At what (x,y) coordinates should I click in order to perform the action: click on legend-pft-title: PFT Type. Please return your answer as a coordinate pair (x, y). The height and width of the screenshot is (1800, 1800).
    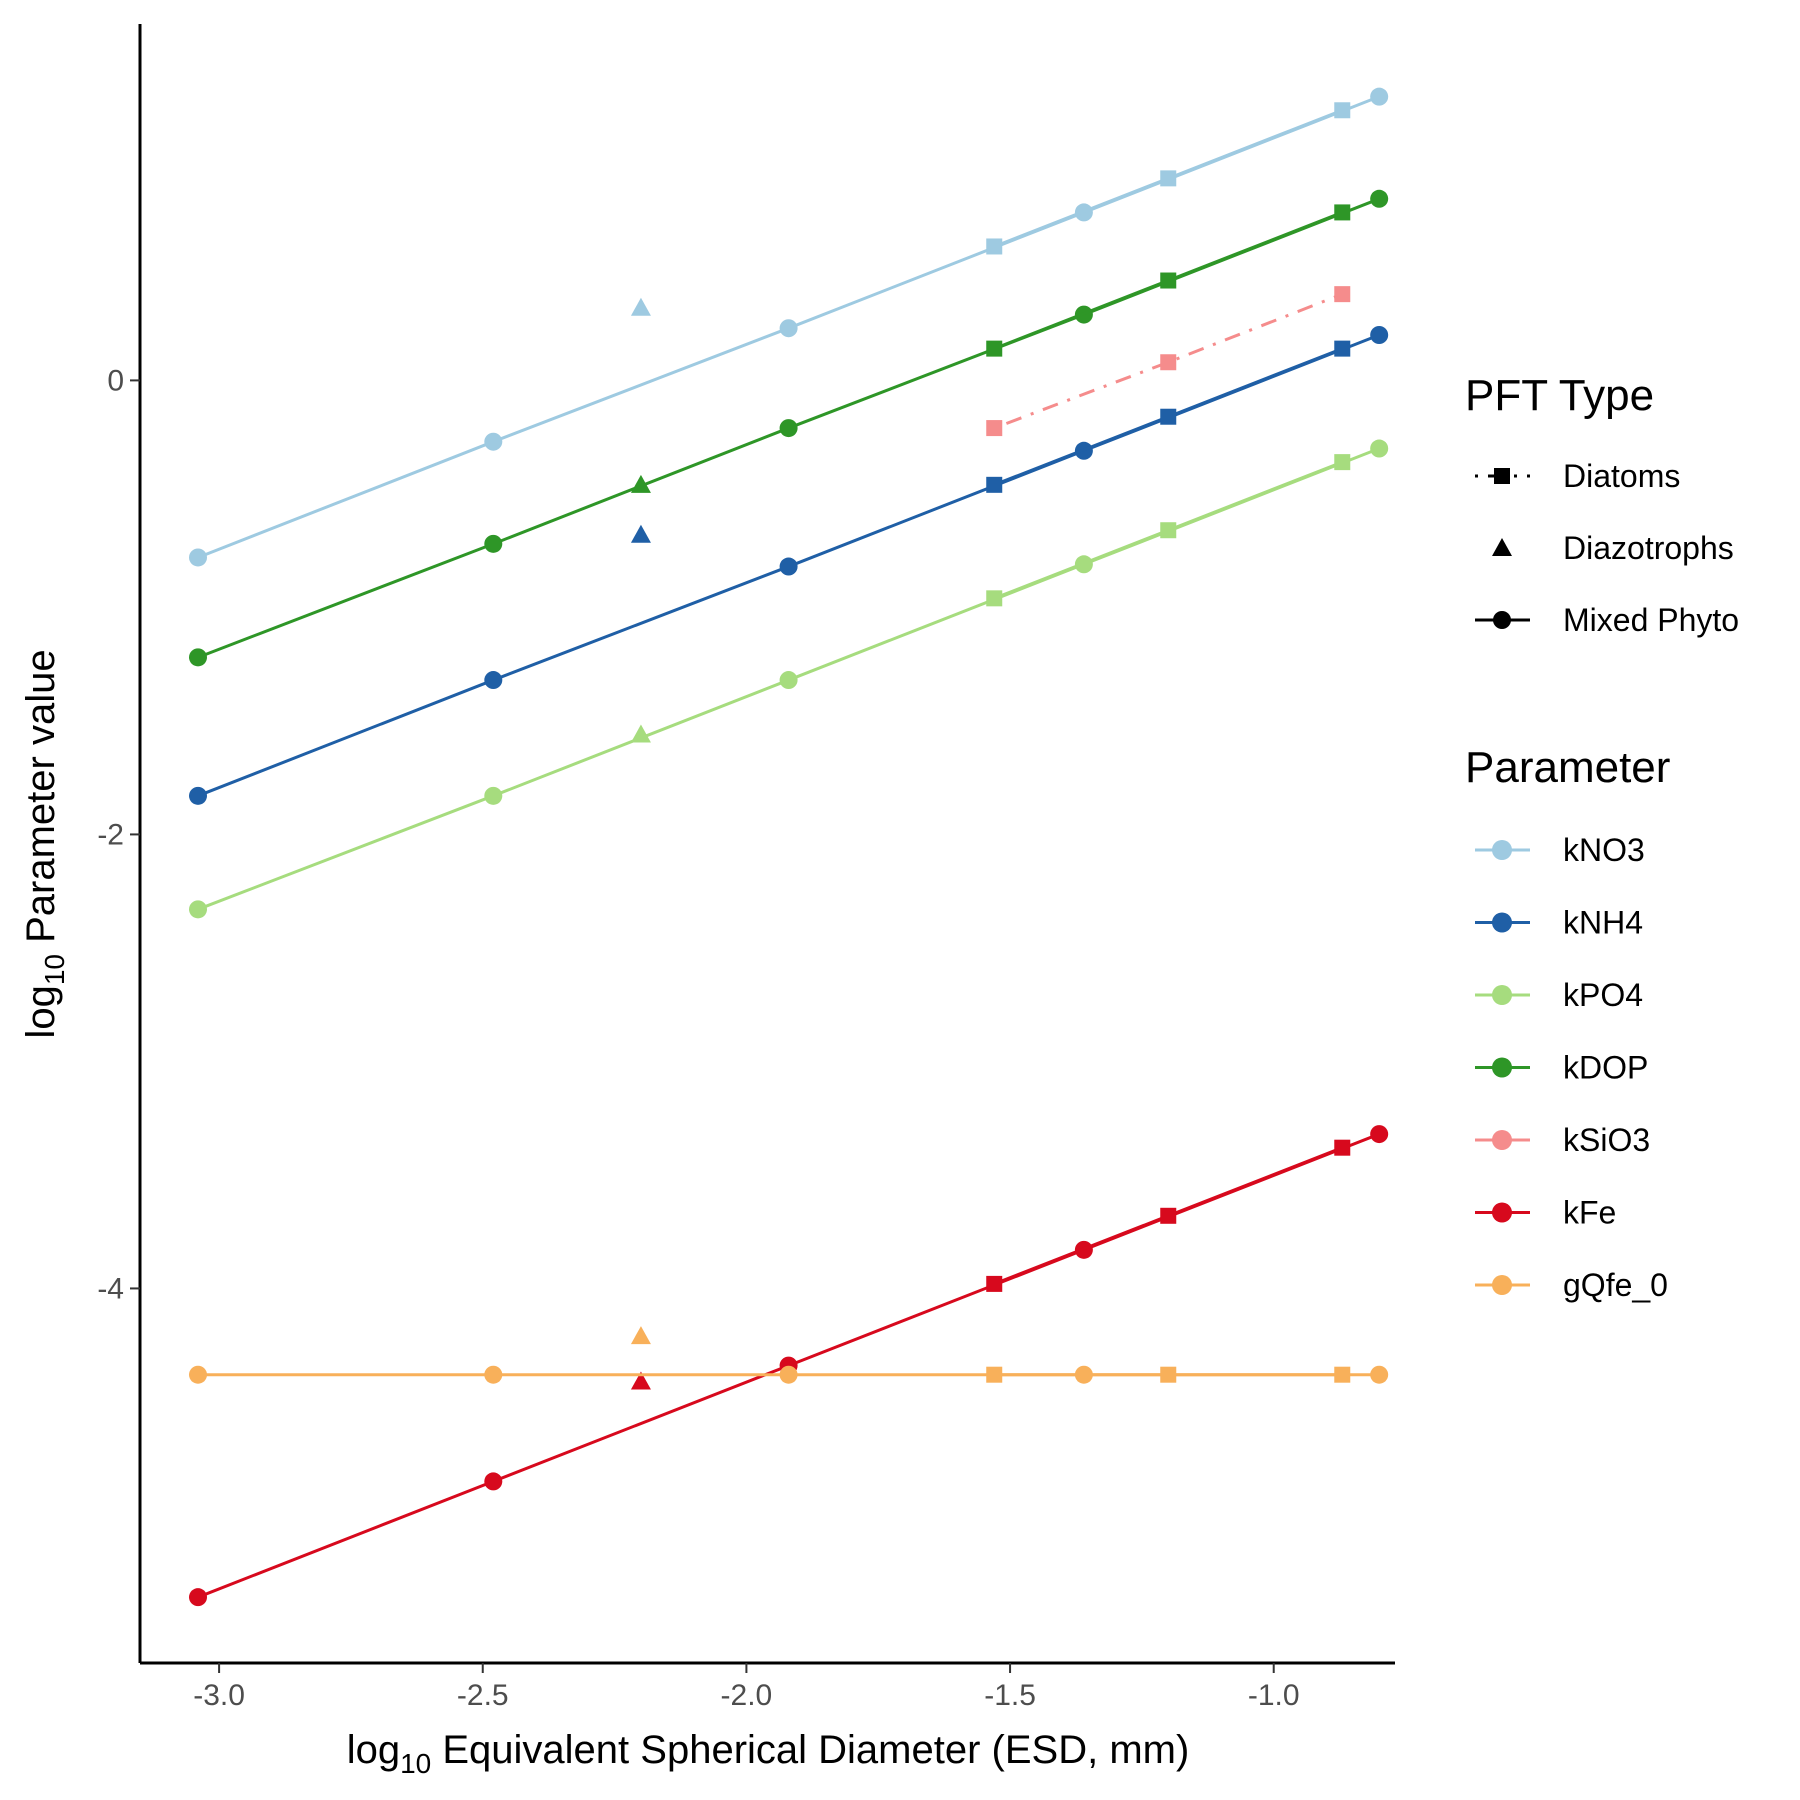
    Looking at the image, I should click on (1559, 395).